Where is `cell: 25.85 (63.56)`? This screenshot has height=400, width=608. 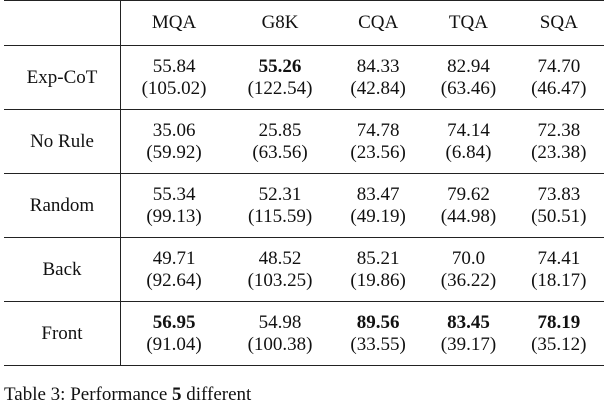 cell: 25.85 (63.56) is located at coordinates (280, 141).